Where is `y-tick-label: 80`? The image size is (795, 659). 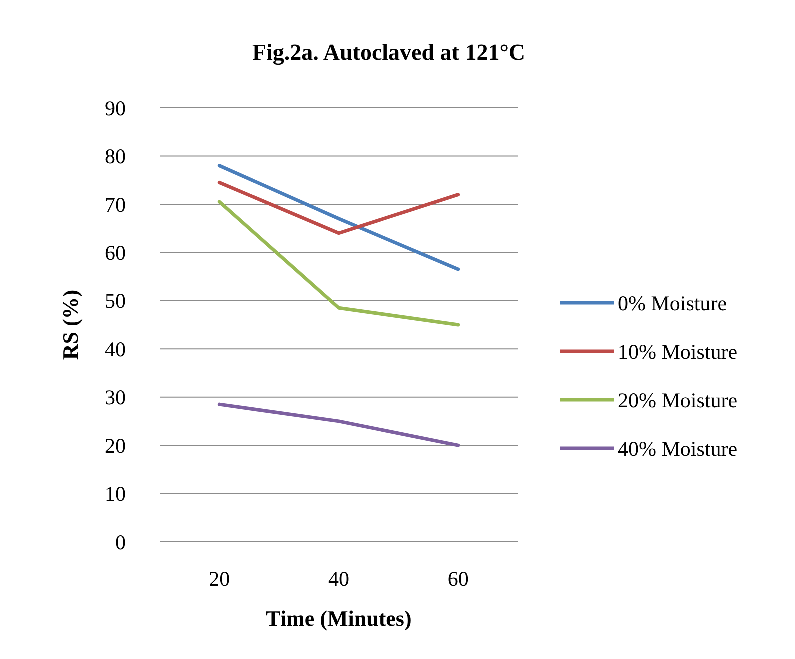 y-tick-label: 80 is located at coordinates (115, 156).